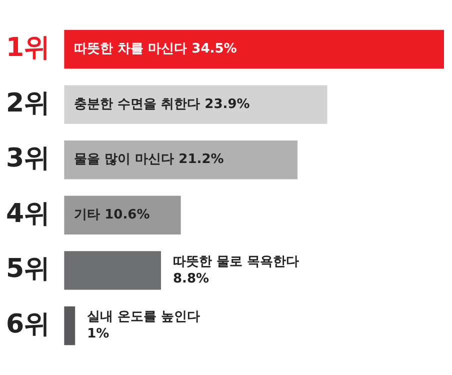 This screenshot has height=375, width=452. I want to click on data-label: 충분한 수면을 취한다 23.9%, so click(162, 104).